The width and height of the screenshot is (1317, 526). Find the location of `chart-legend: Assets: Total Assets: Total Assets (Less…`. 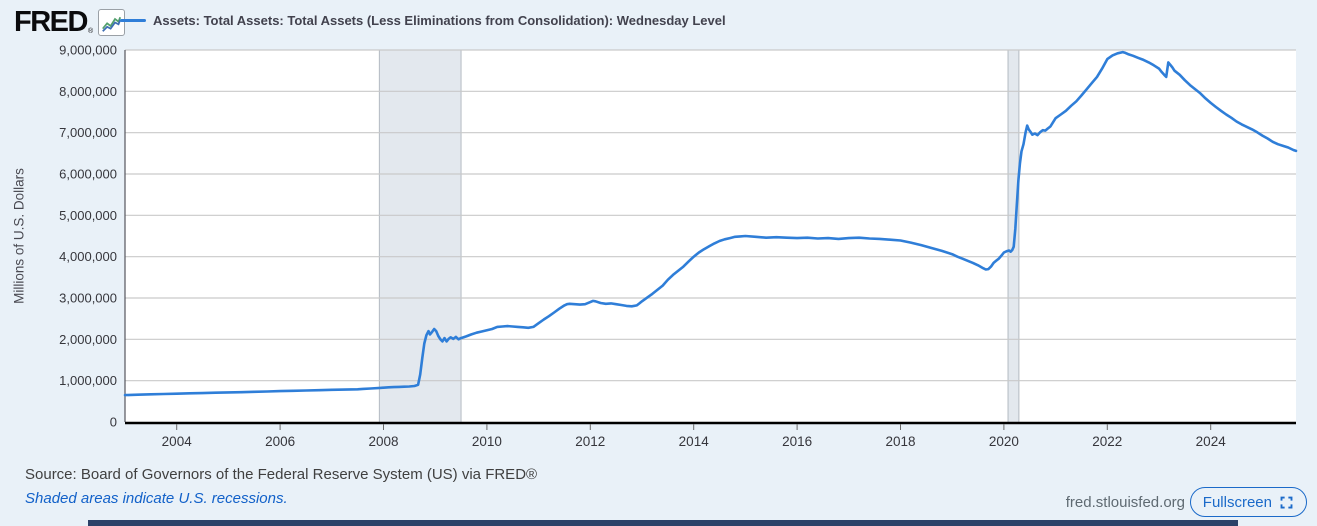

chart-legend: Assets: Total Assets: Total Assets (Less… is located at coordinates (423, 20).